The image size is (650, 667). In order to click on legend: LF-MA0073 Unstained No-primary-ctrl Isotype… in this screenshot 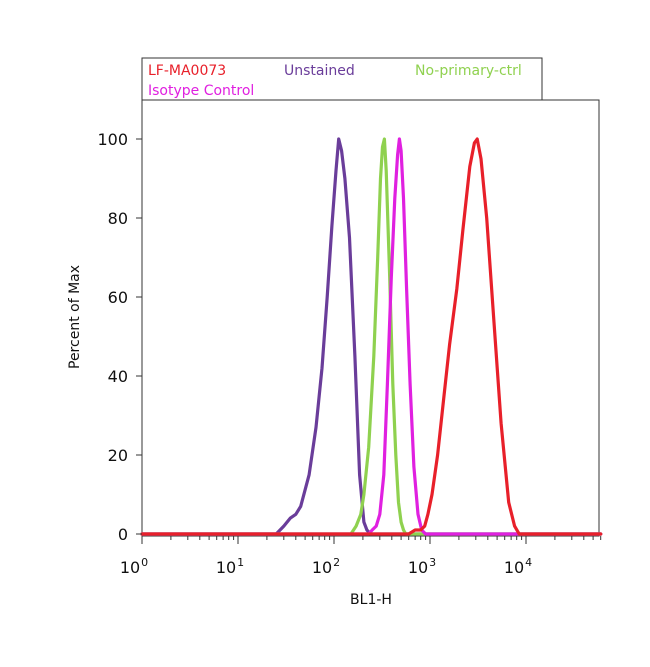, I will do `click(335, 81)`.